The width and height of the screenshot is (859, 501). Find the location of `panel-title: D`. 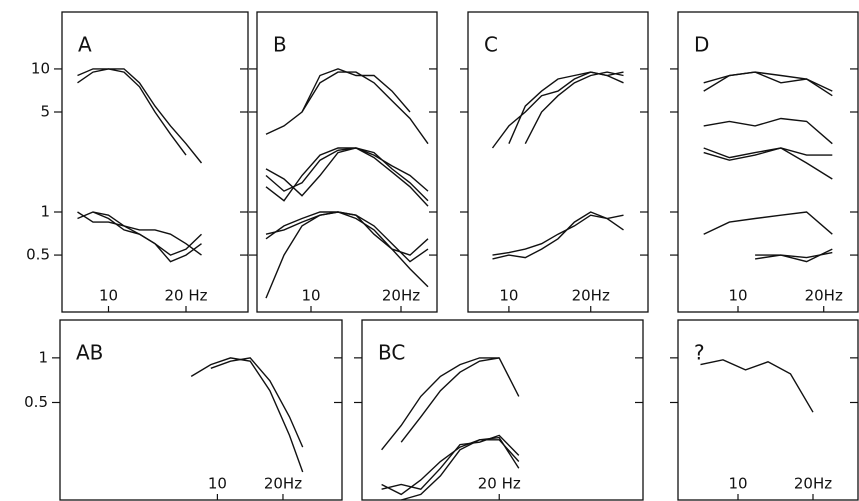

panel-title: D is located at coordinates (701, 45).